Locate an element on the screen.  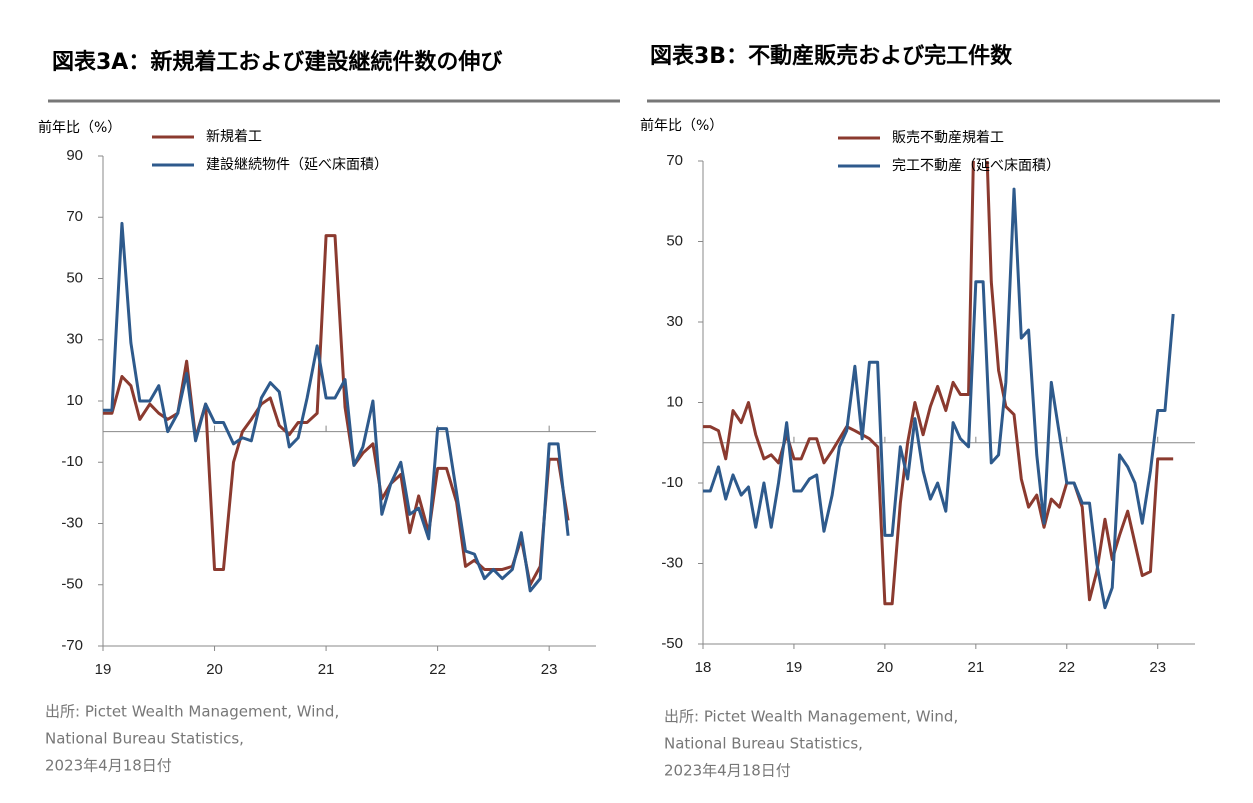
legend-label: 完工不動産（延べ床面積） is located at coordinates (976, 166).